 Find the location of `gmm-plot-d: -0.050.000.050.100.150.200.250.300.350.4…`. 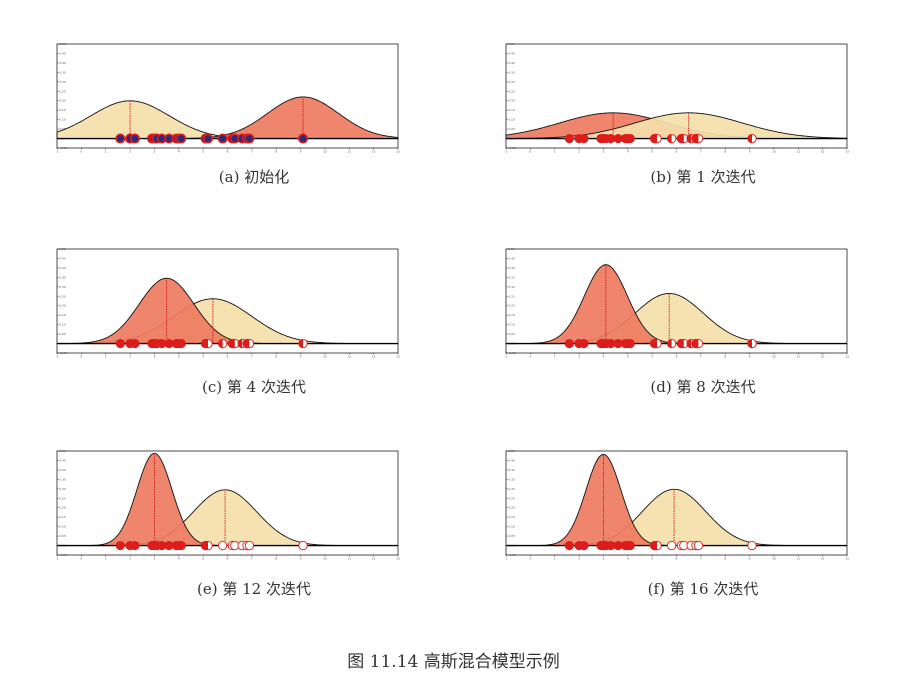

gmm-plot-d: -0.050.000.050.100.150.200.250.300.350.4… is located at coordinates (677, 303).